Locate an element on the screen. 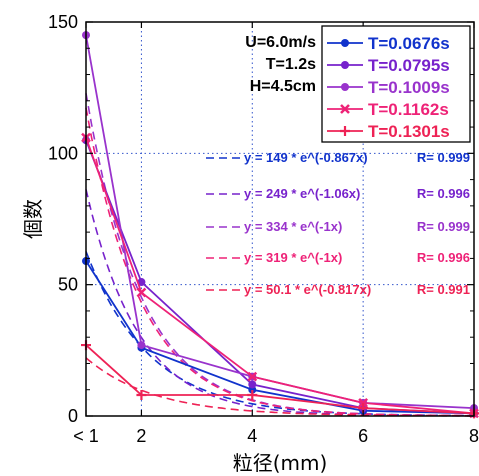 The width and height of the screenshot is (479, 476). legend-label: T=0.1301s is located at coordinates (409, 131).